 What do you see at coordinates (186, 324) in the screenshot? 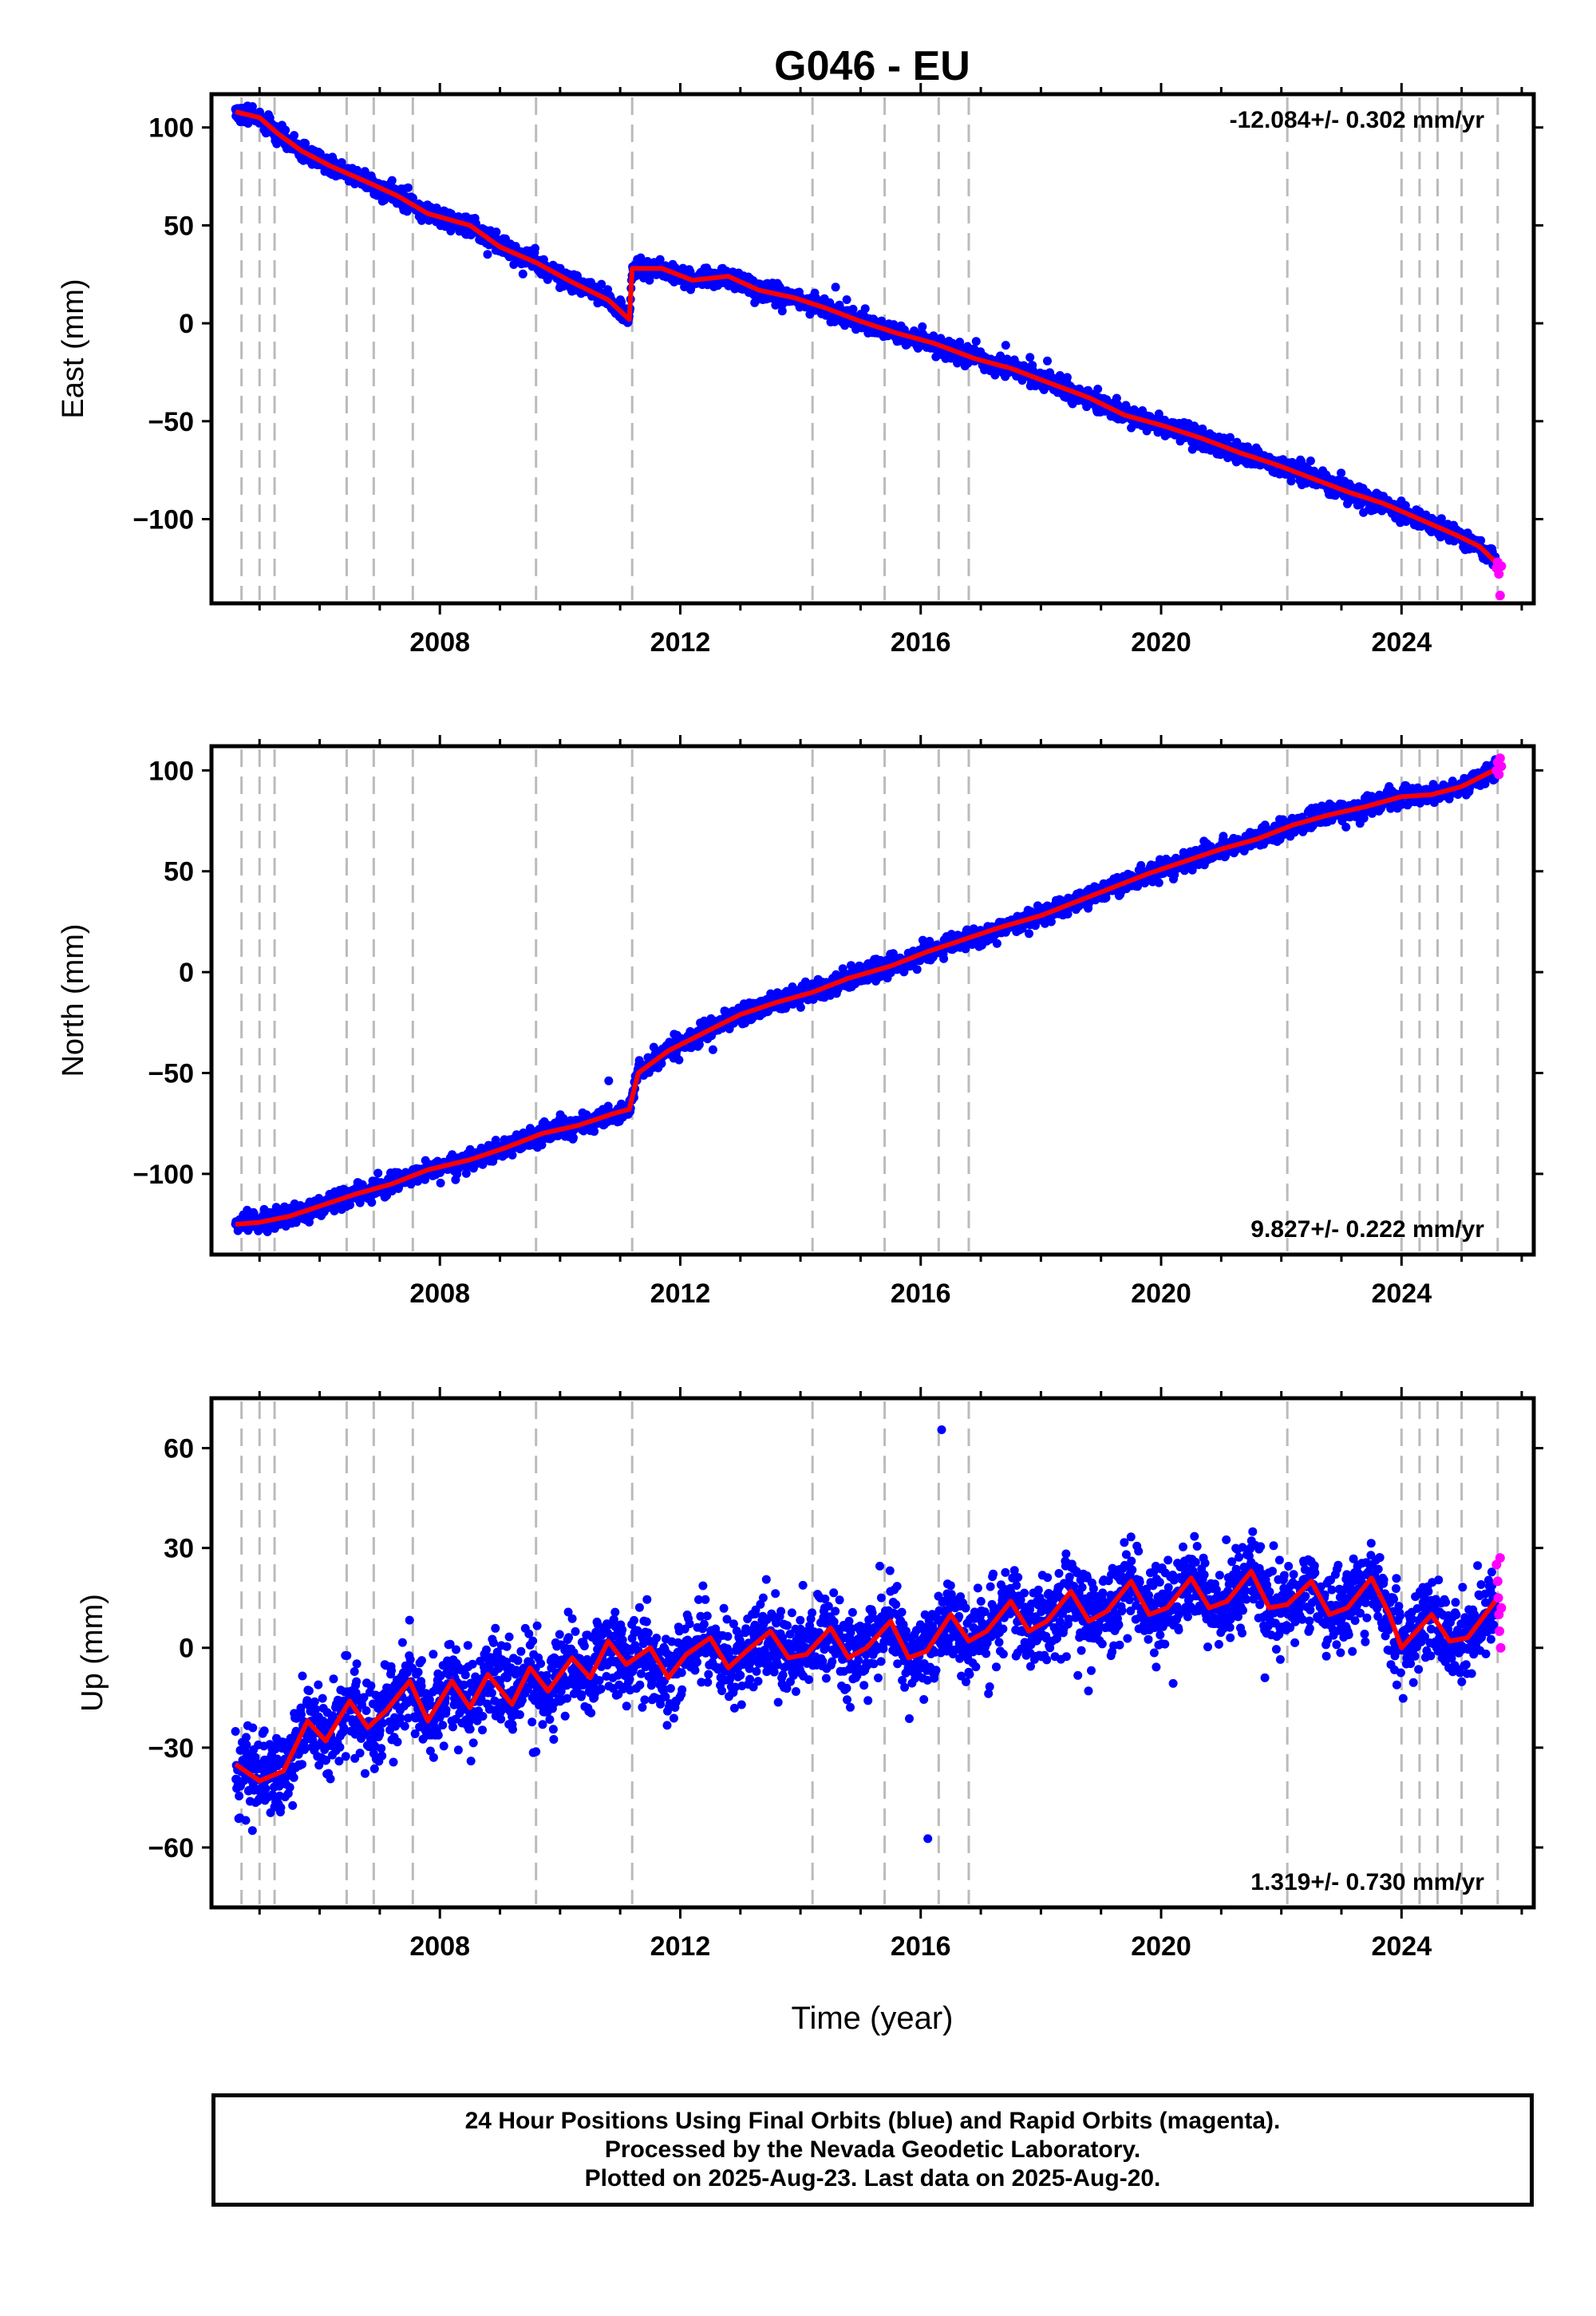
I see `y-tick-label-east: 0` at bounding box center [186, 324].